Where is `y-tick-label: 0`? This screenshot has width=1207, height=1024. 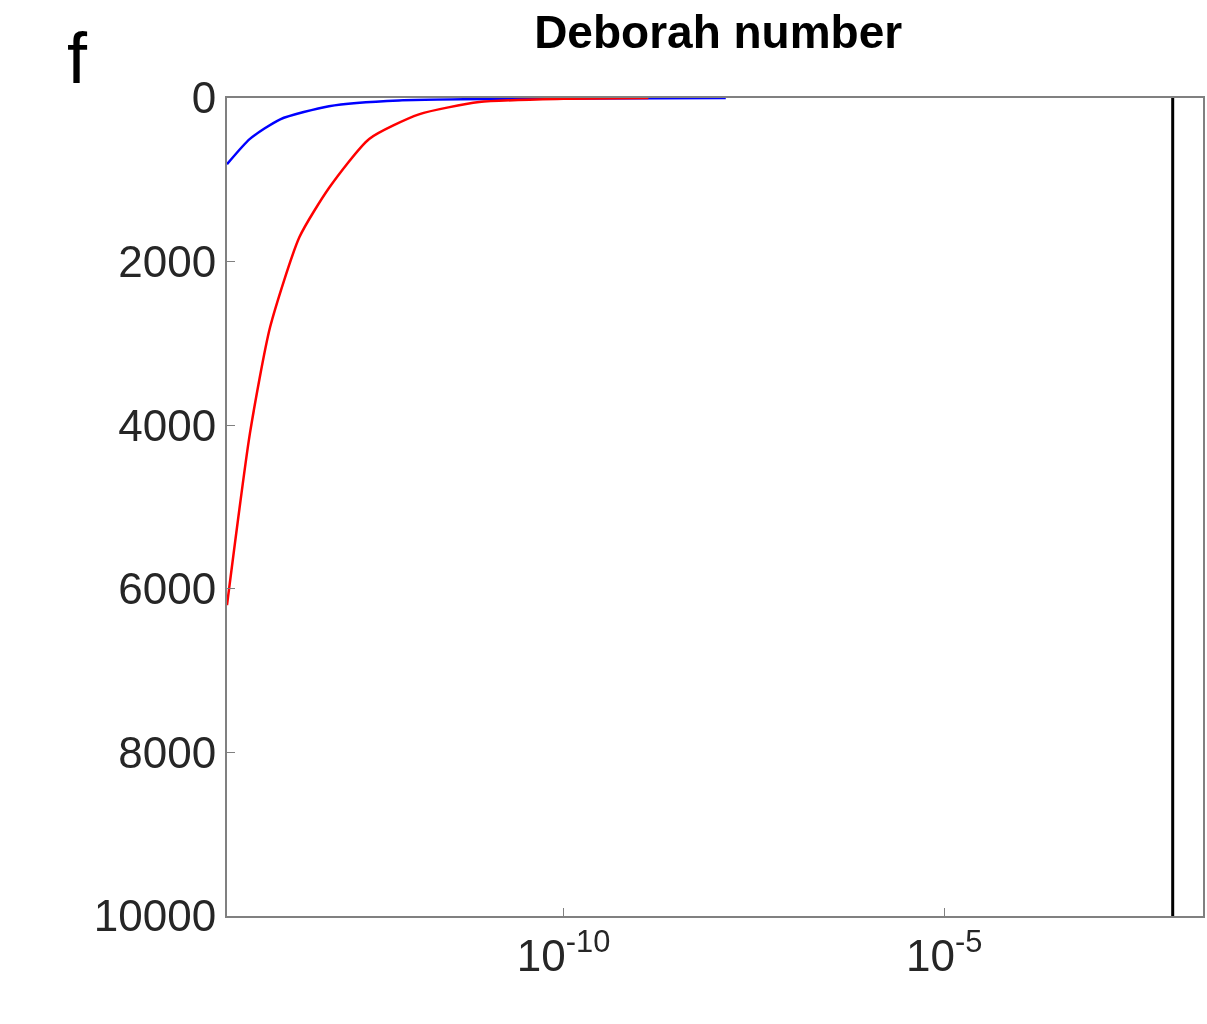
y-tick-label: 0 is located at coordinates (204, 98).